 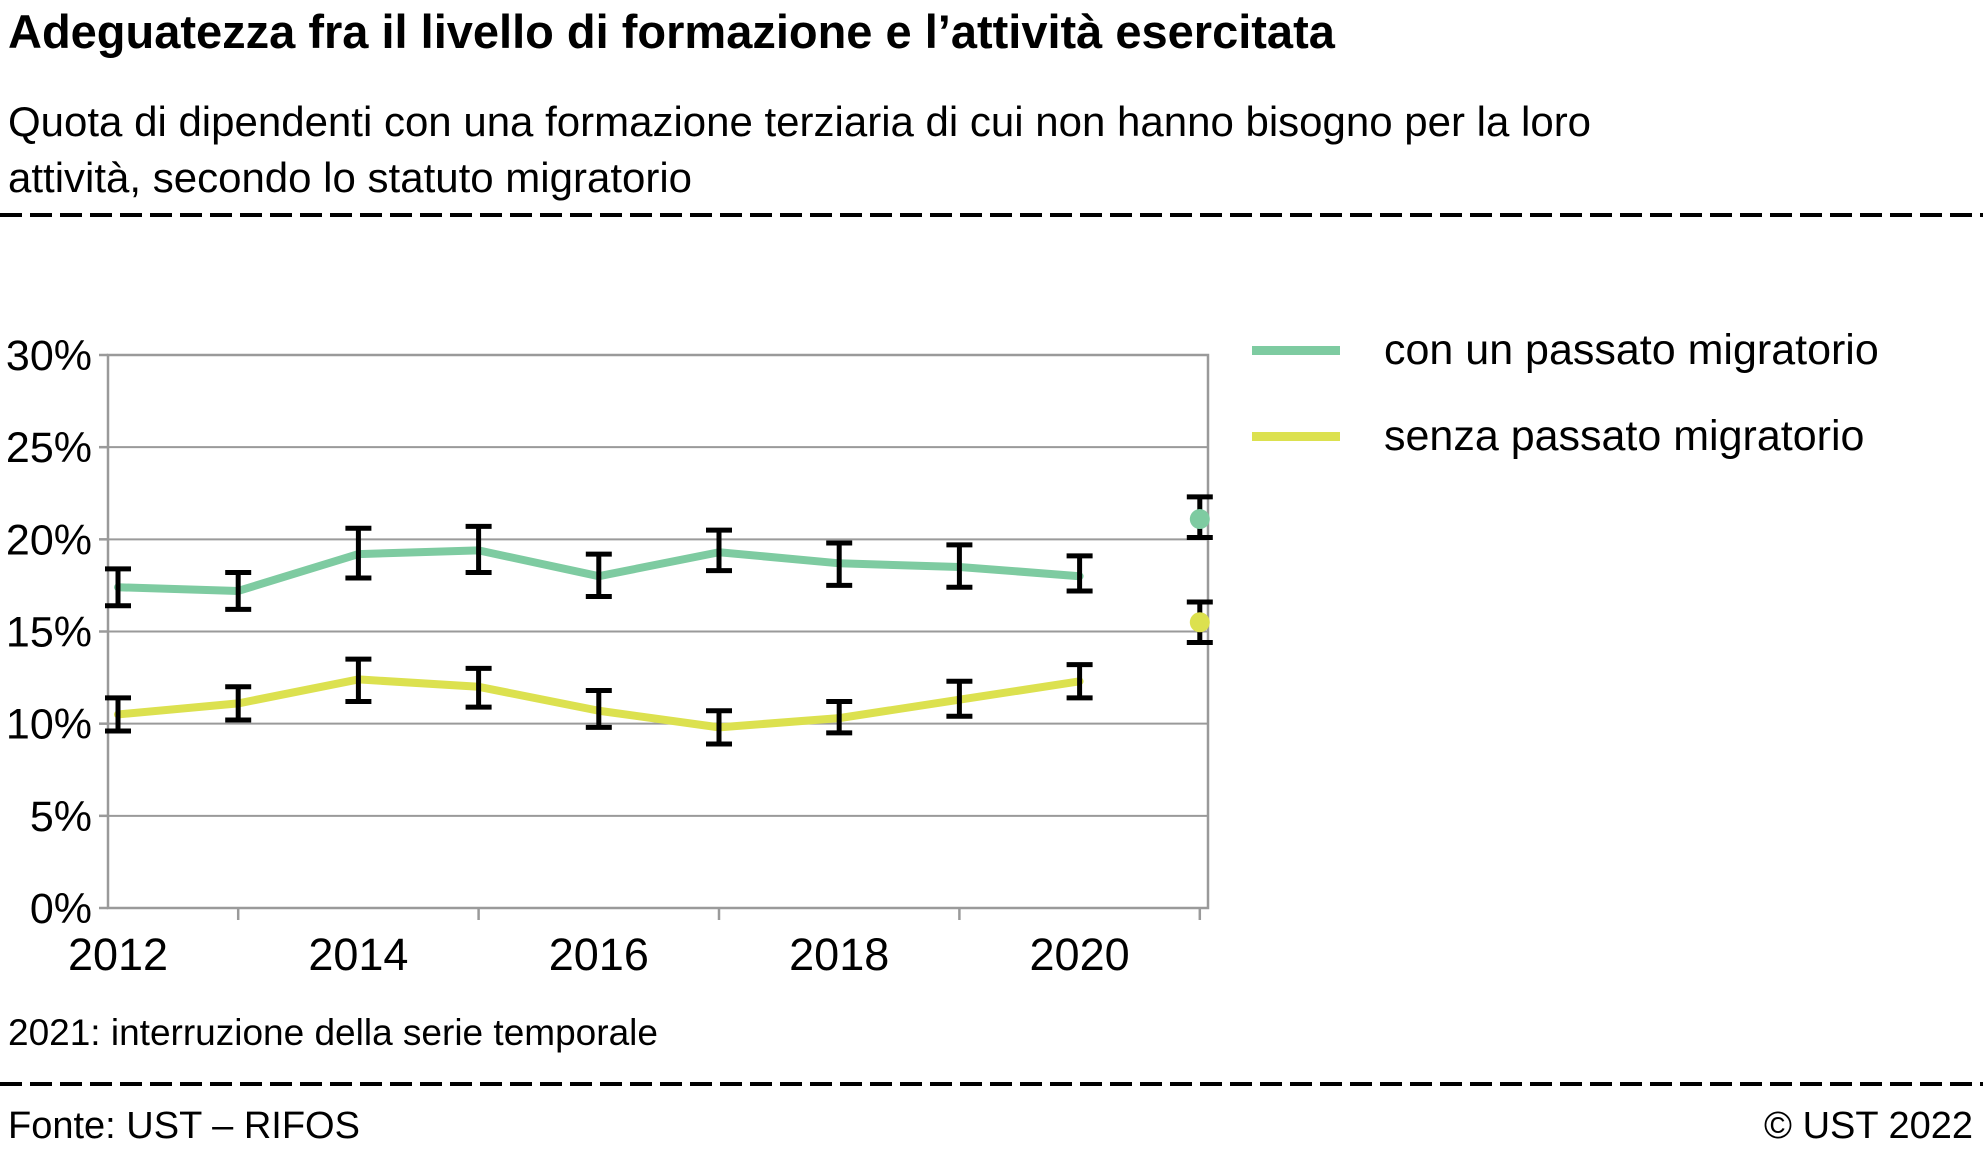 I want to click on bottom-divider, so click(x=991, y=1084).